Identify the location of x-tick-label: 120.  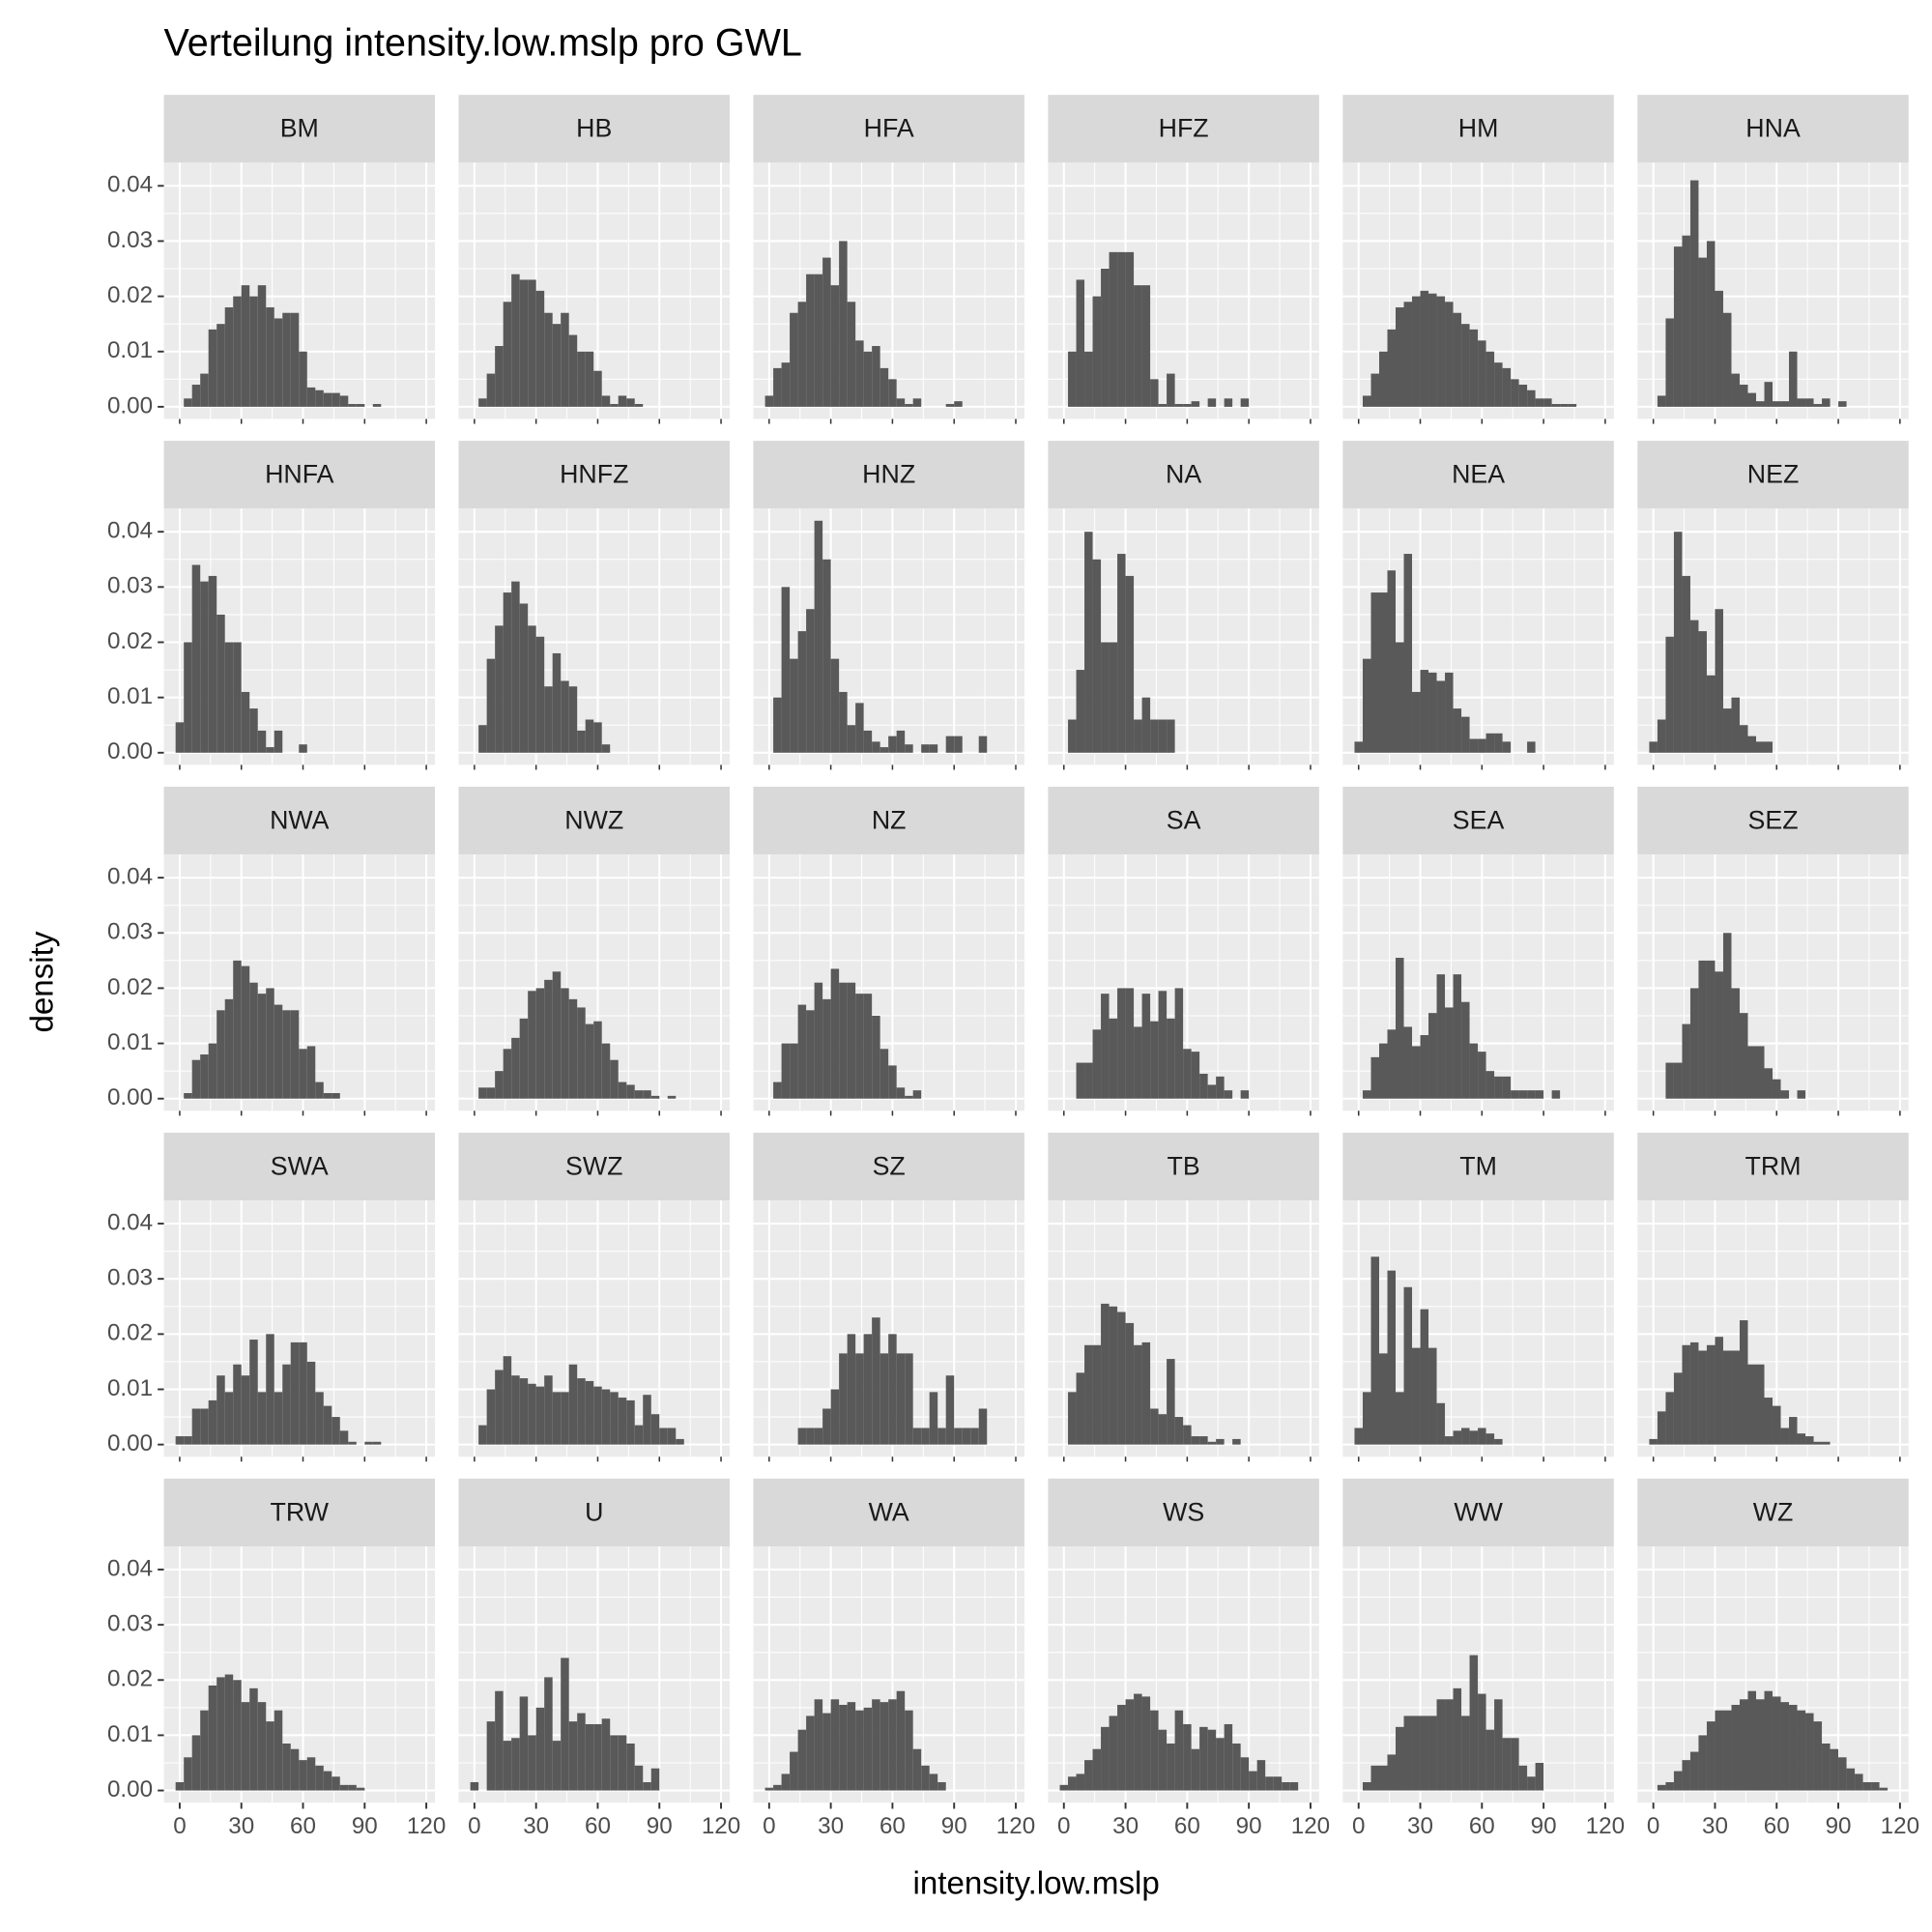
(426, 1826).